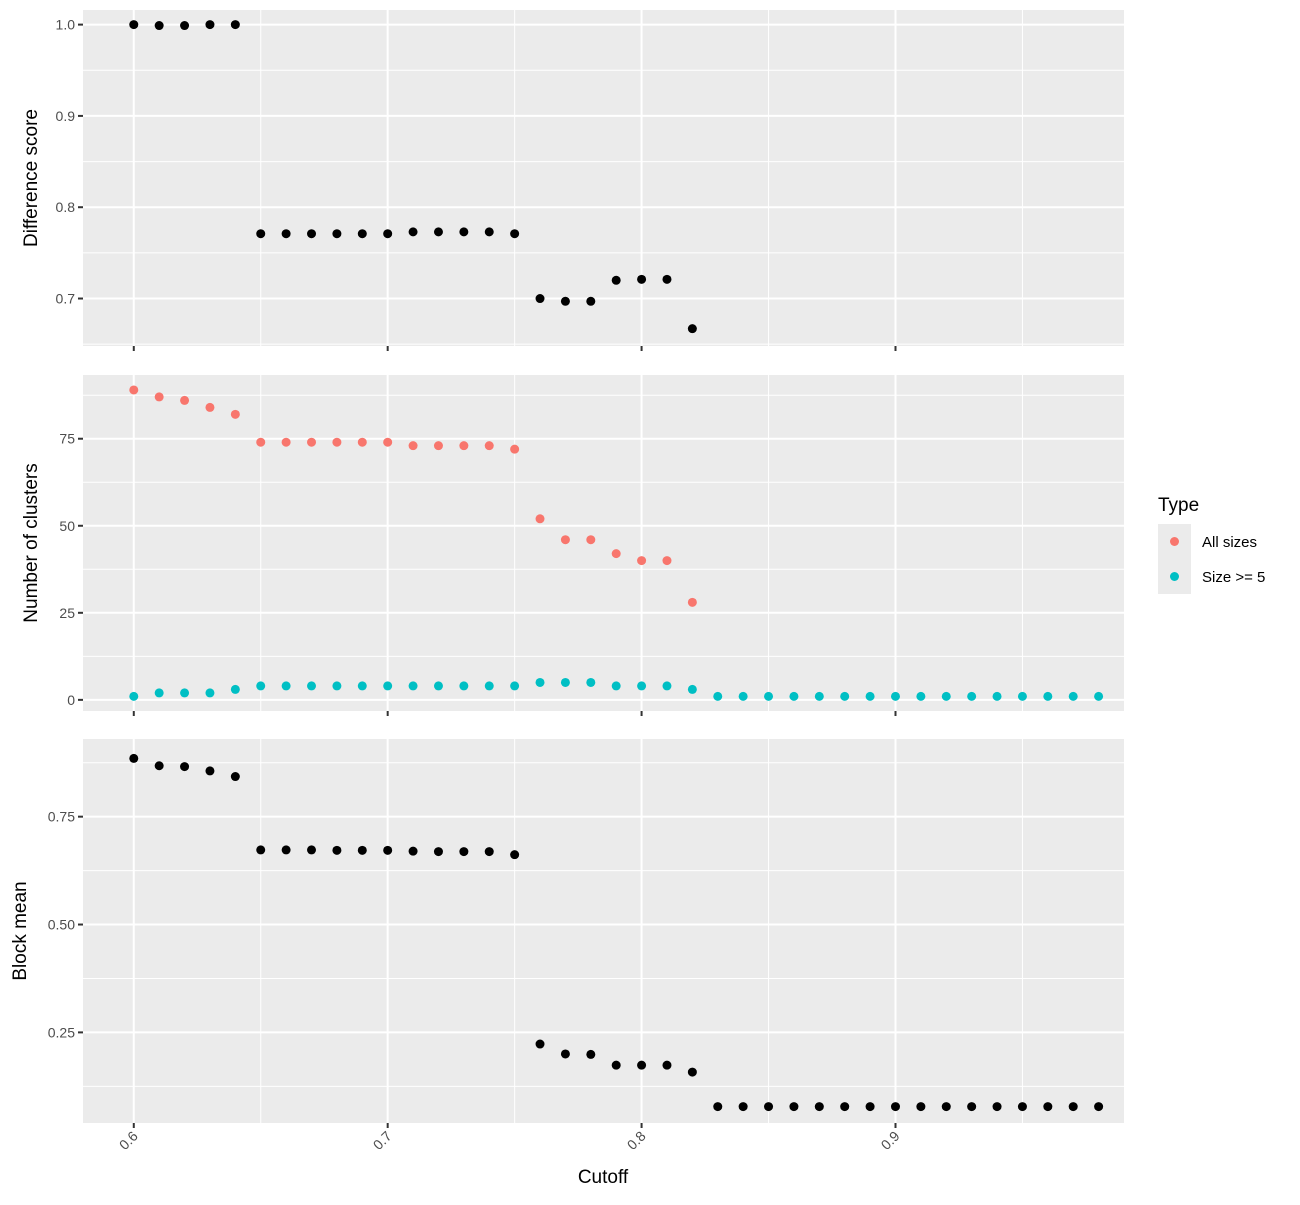 This screenshot has width=1300, height=1205. What do you see at coordinates (66, 25) in the screenshot?
I see `y-tick-label: 1.0` at bounding box center [66, 25].